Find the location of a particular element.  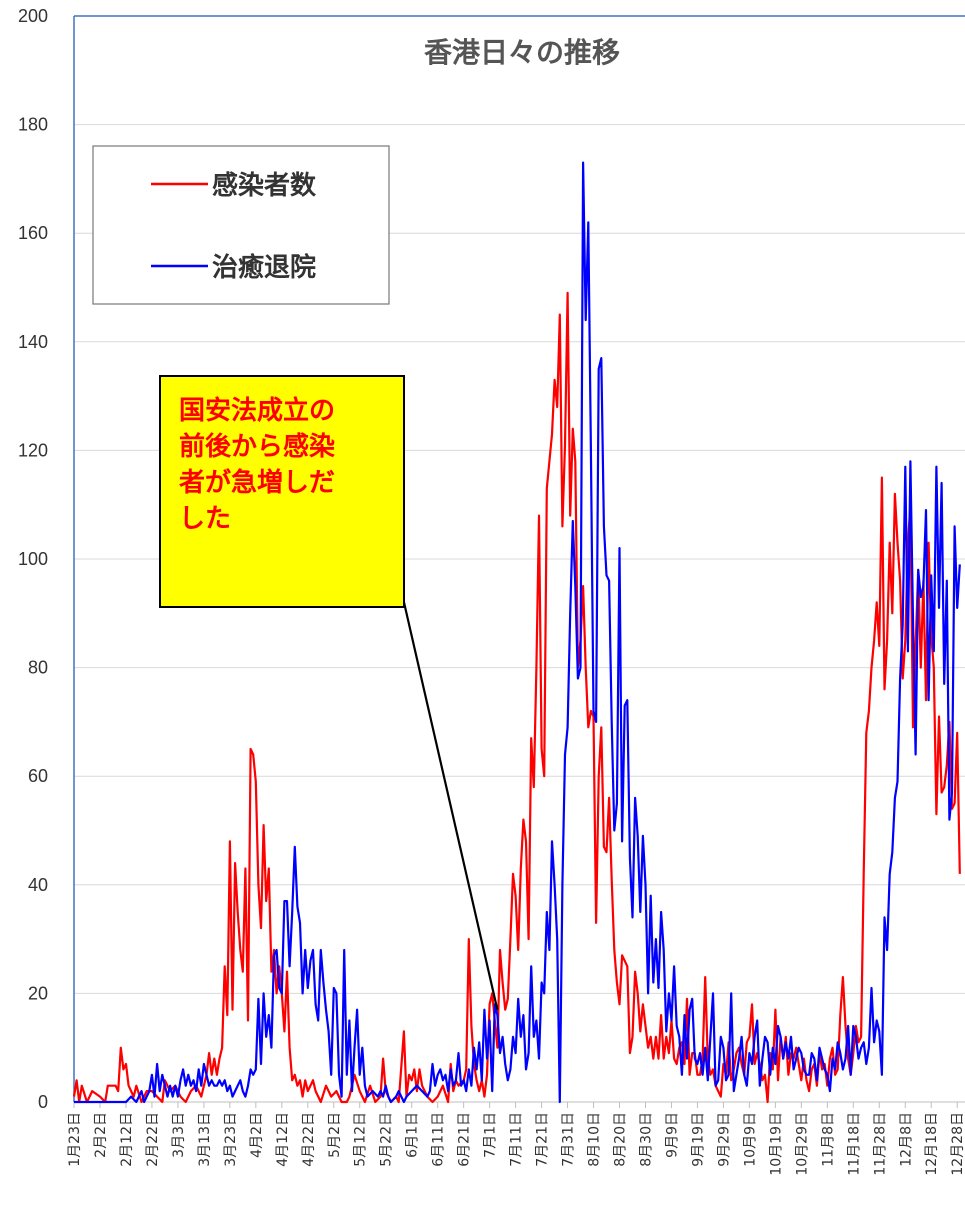

x-tick-label: 5月2日 is located at coordinates (335, 1135).